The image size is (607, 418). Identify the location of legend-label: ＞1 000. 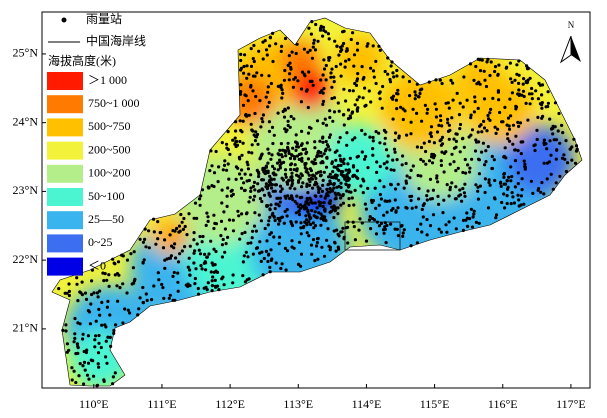
(107, 80).